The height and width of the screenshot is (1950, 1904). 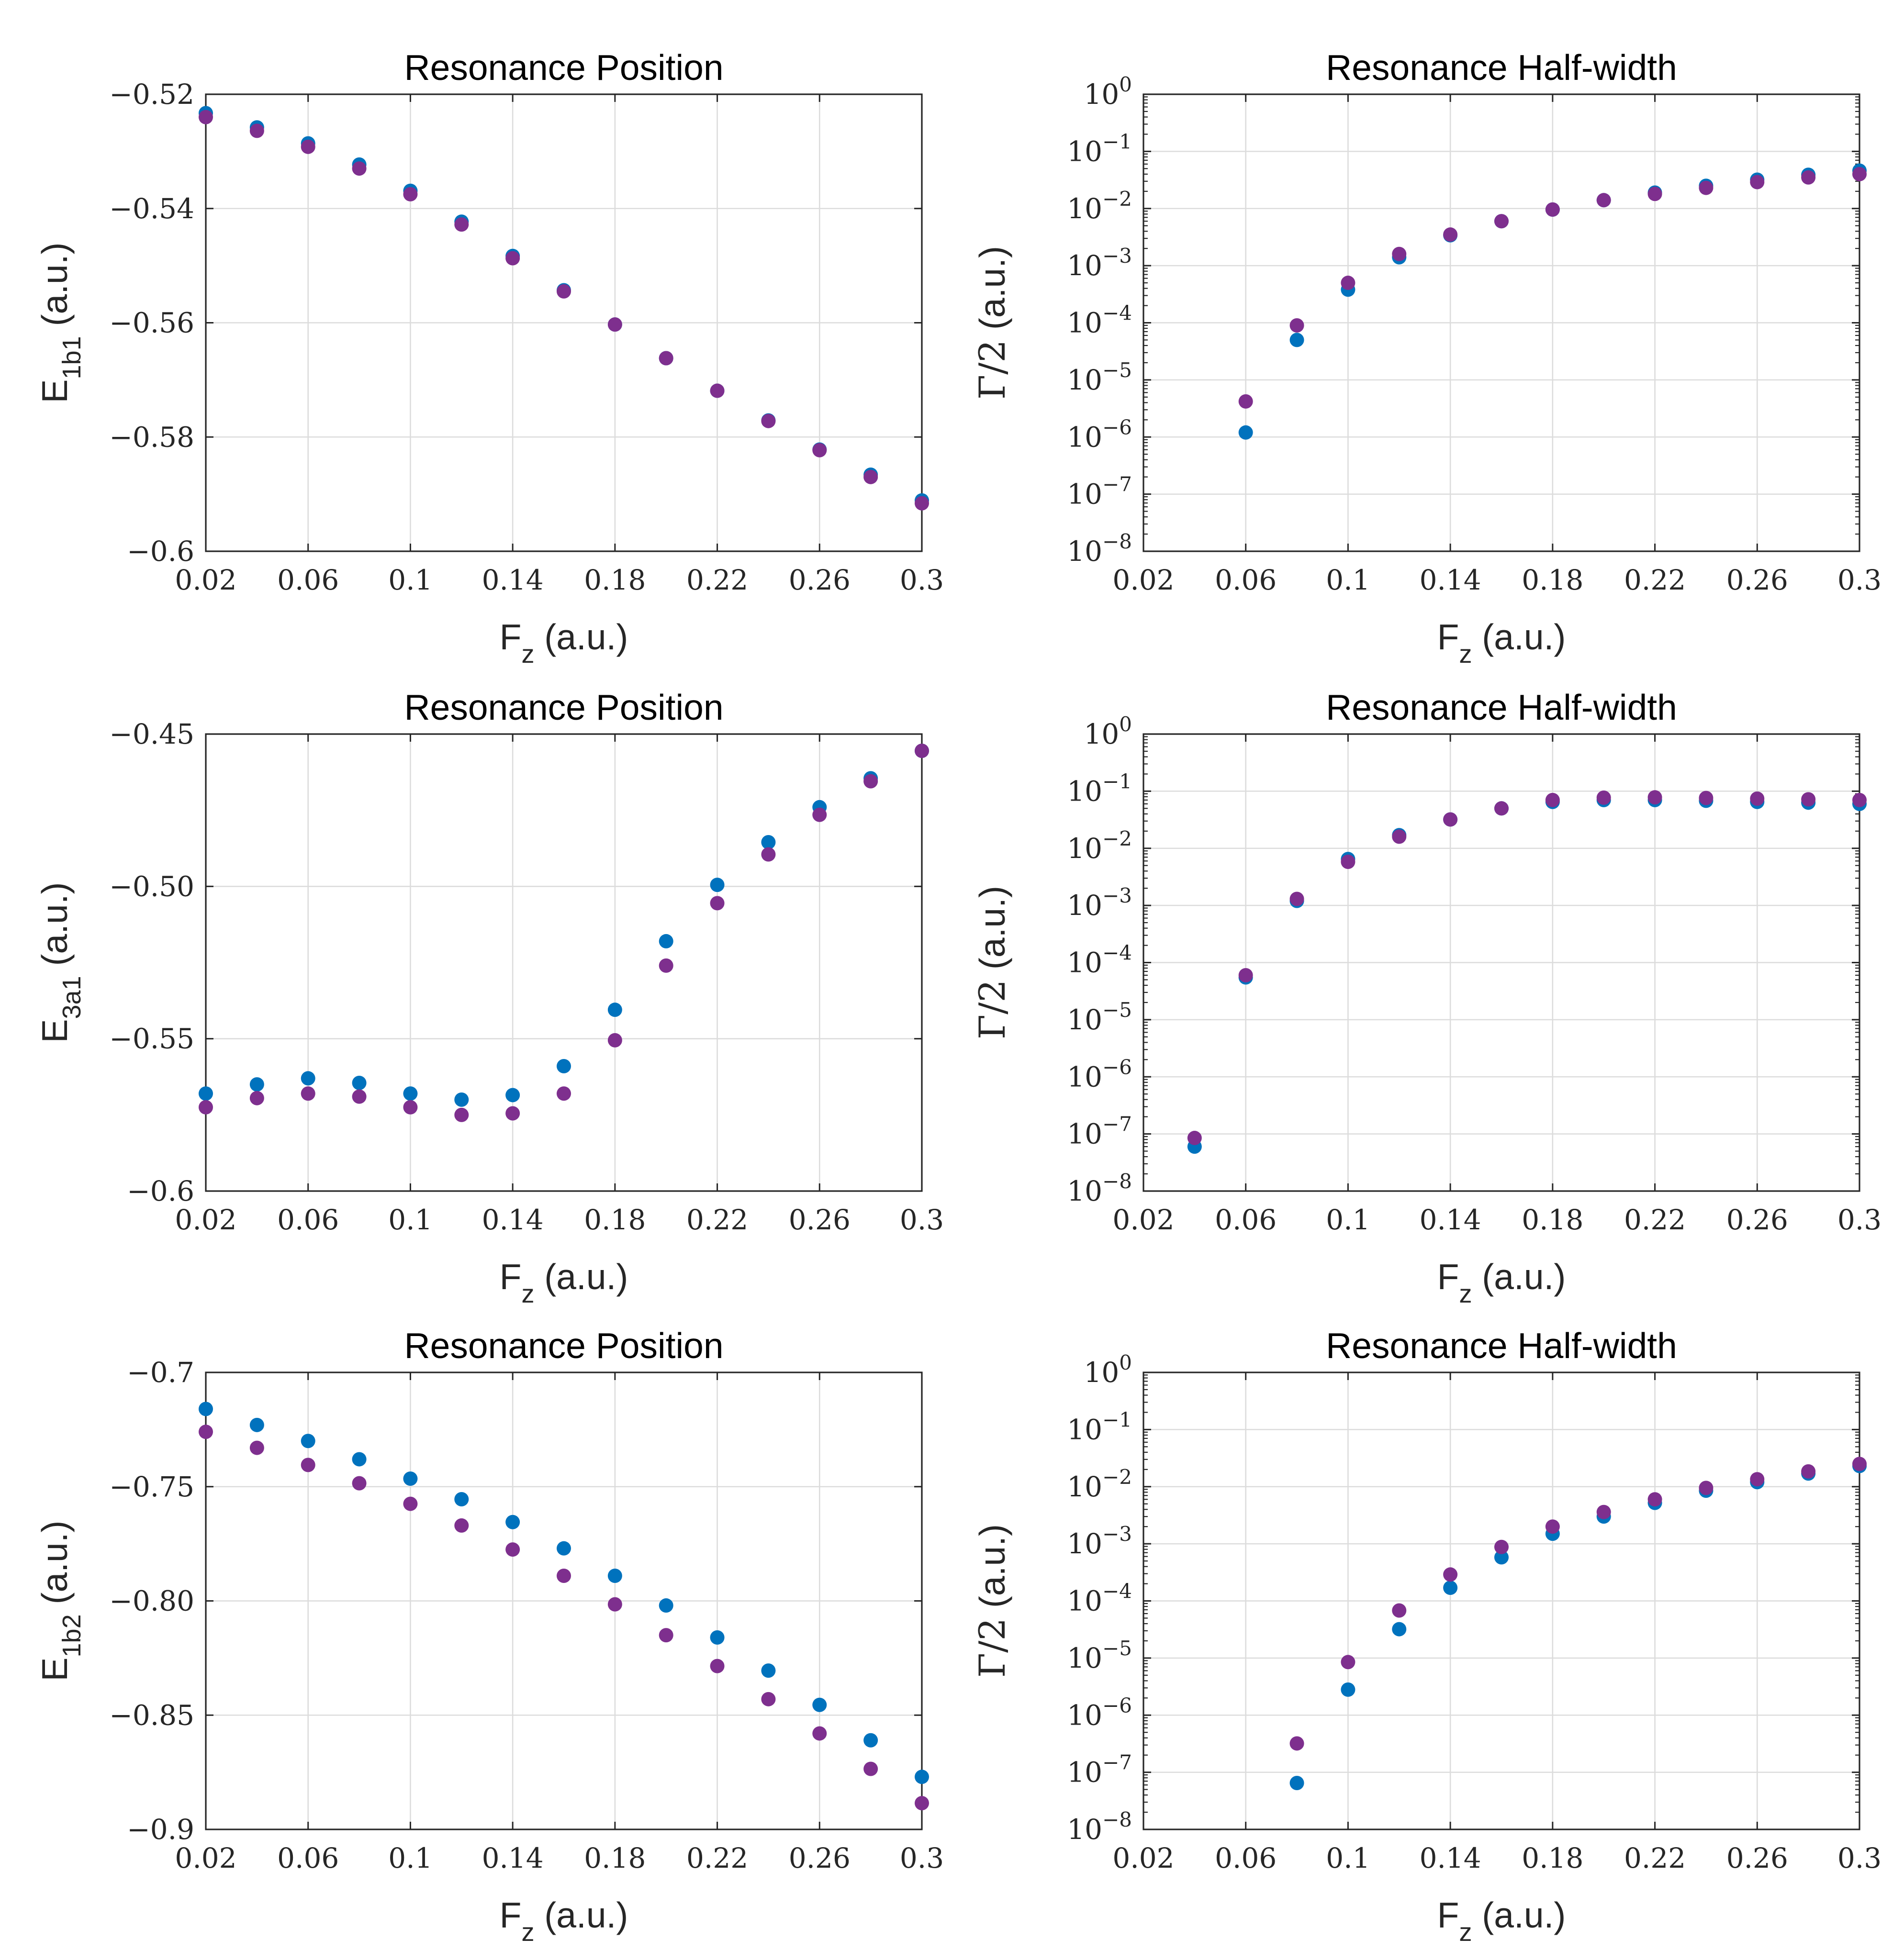 What do you see at coordinates (615, 1219) in the screenshot?
I see `x-tick-label: 0.18` at bounding box center [615, 1219].